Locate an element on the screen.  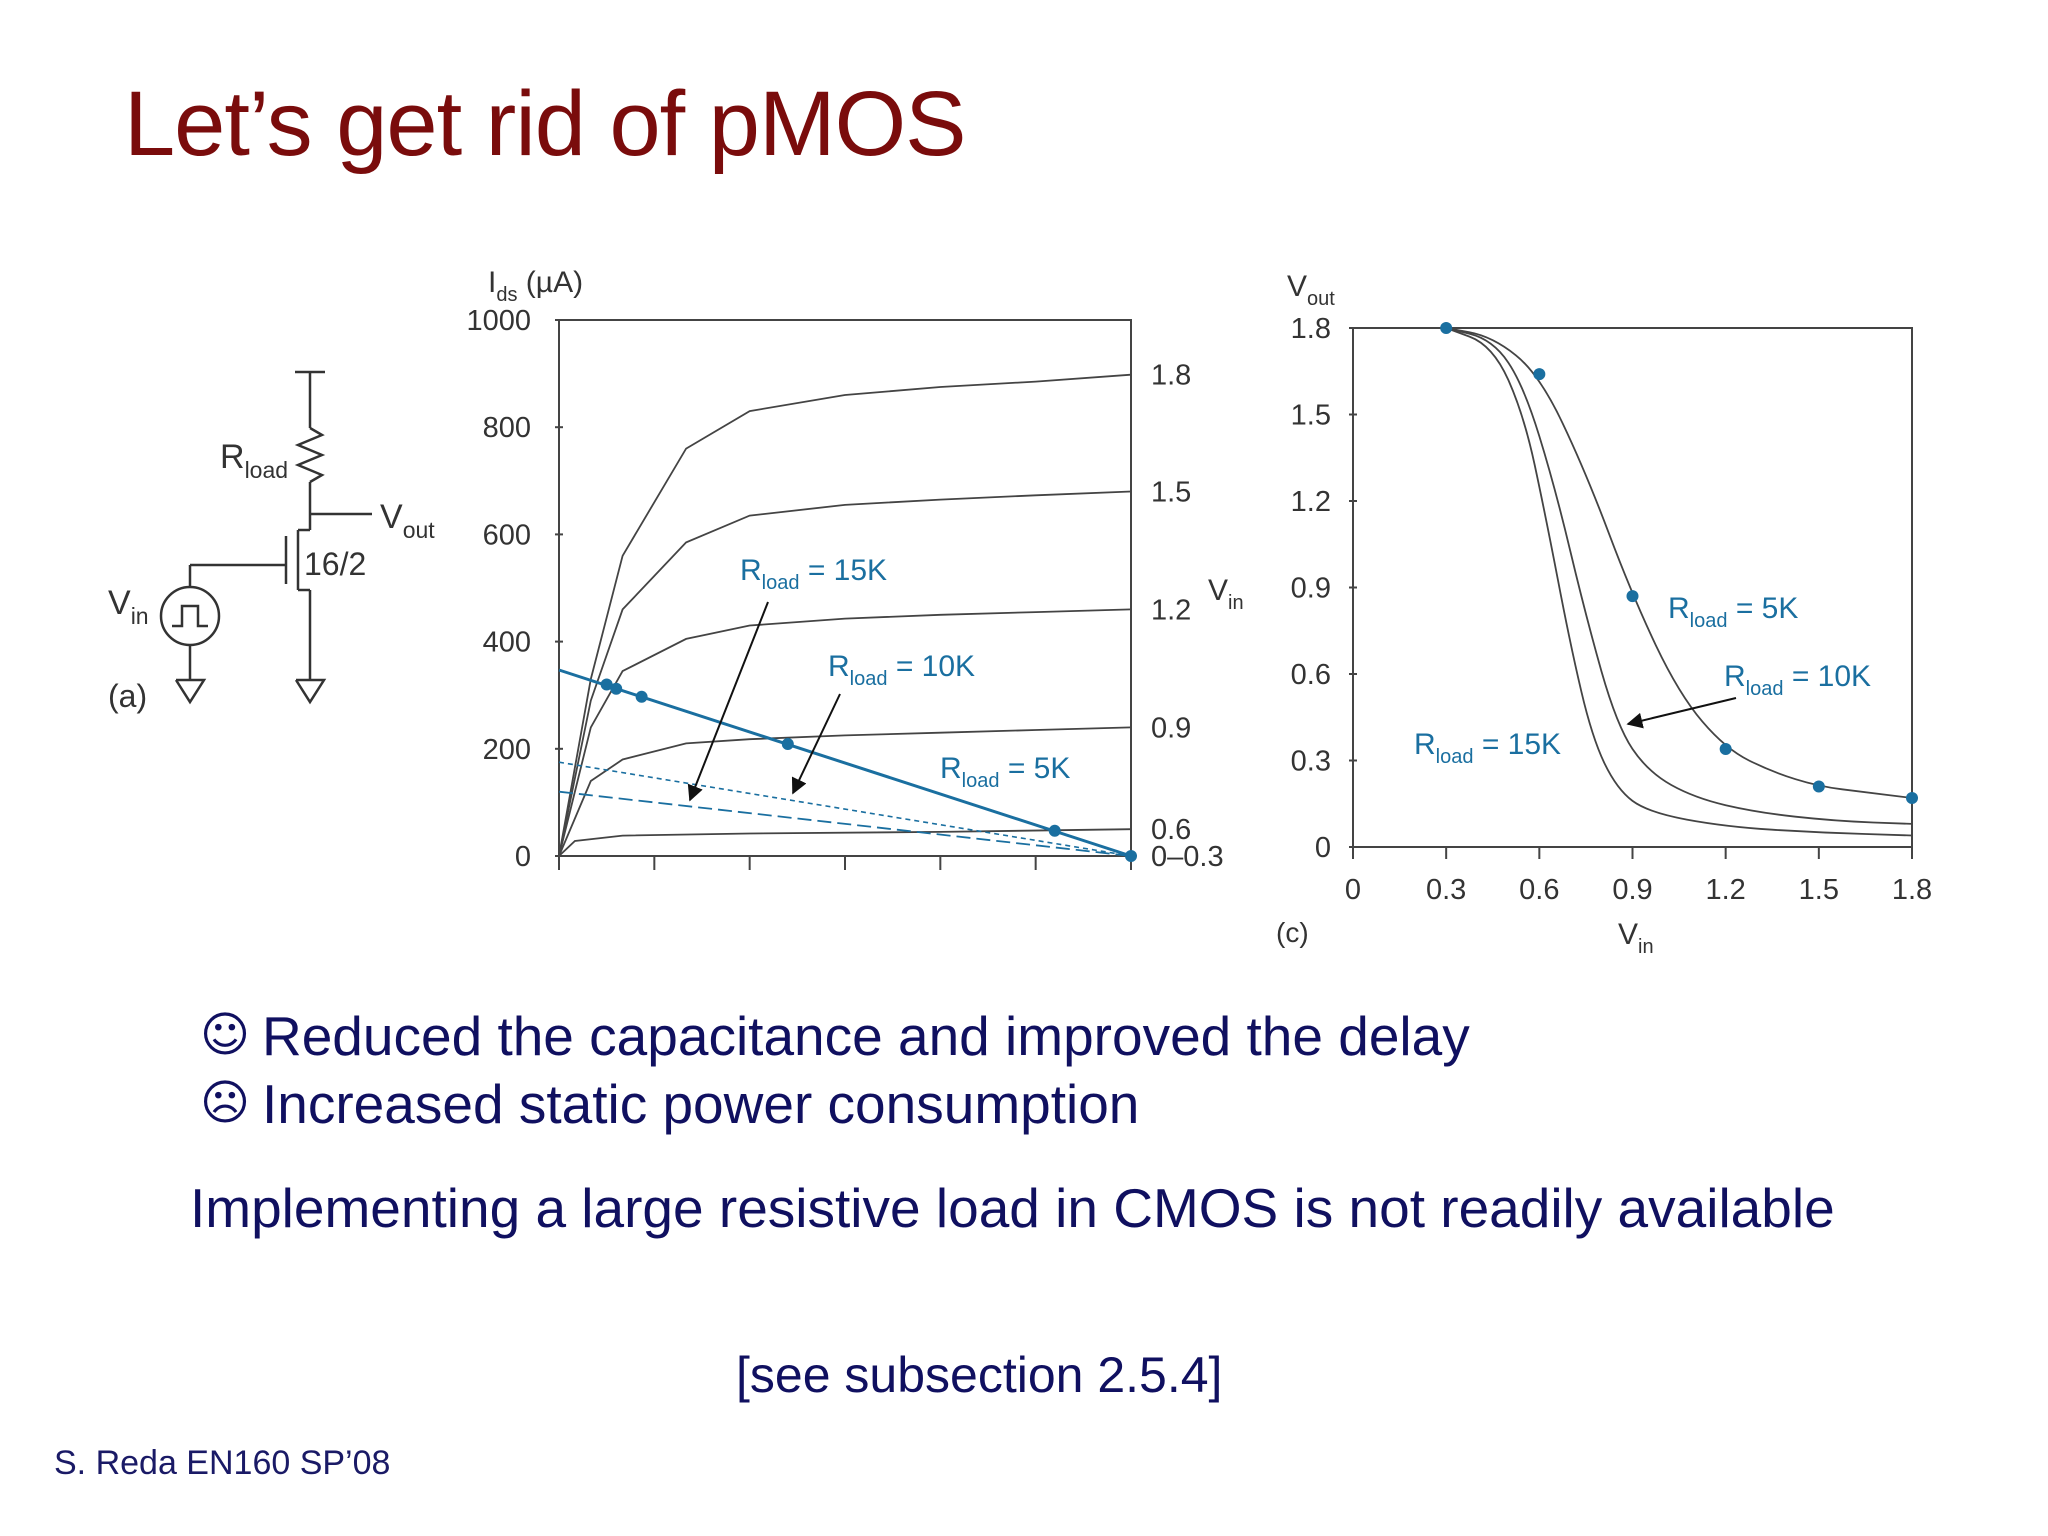
panel-a-label: (a) is located at coordinates (127, 696).